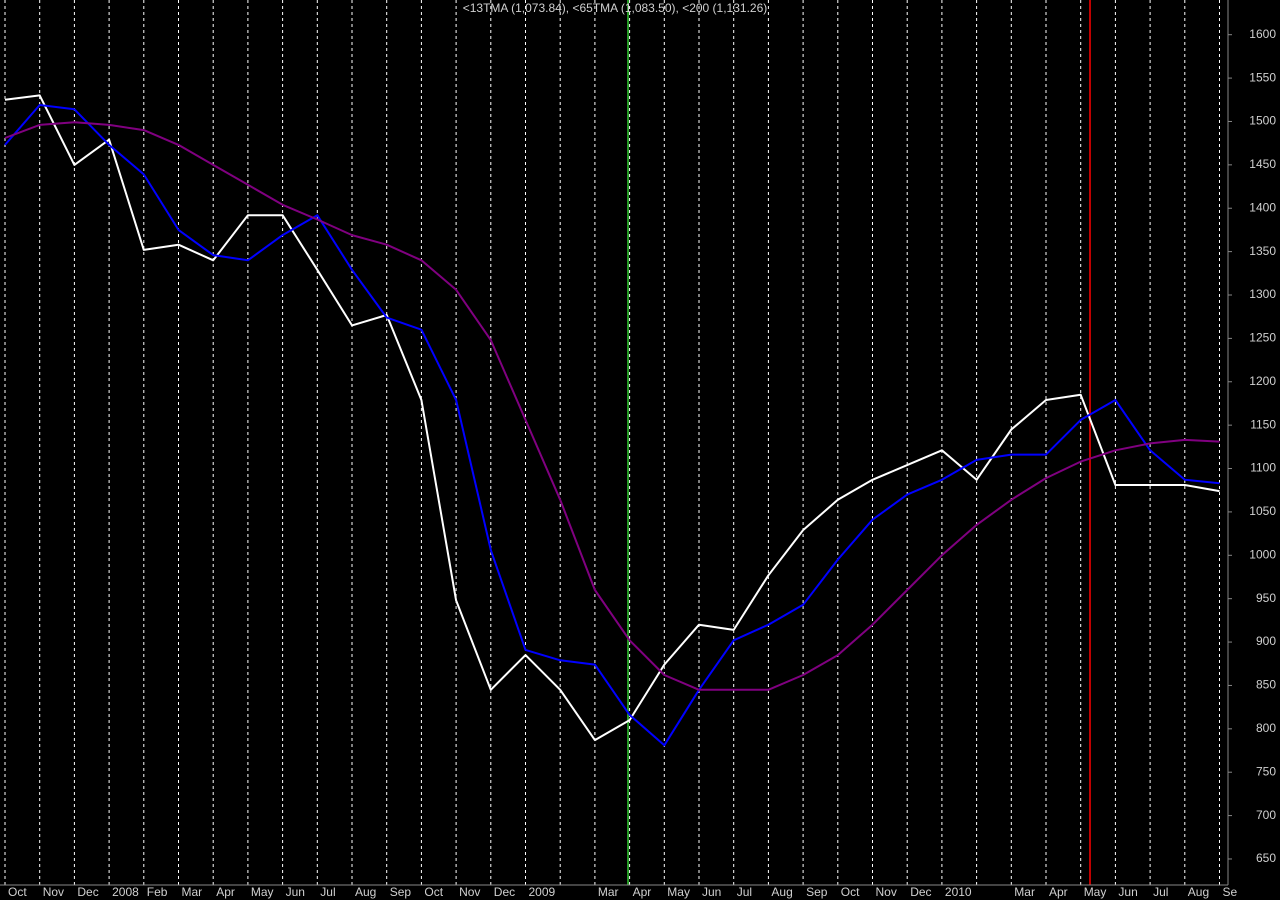  I want to click on y-tick-label: 1050, so click(1262, 511).